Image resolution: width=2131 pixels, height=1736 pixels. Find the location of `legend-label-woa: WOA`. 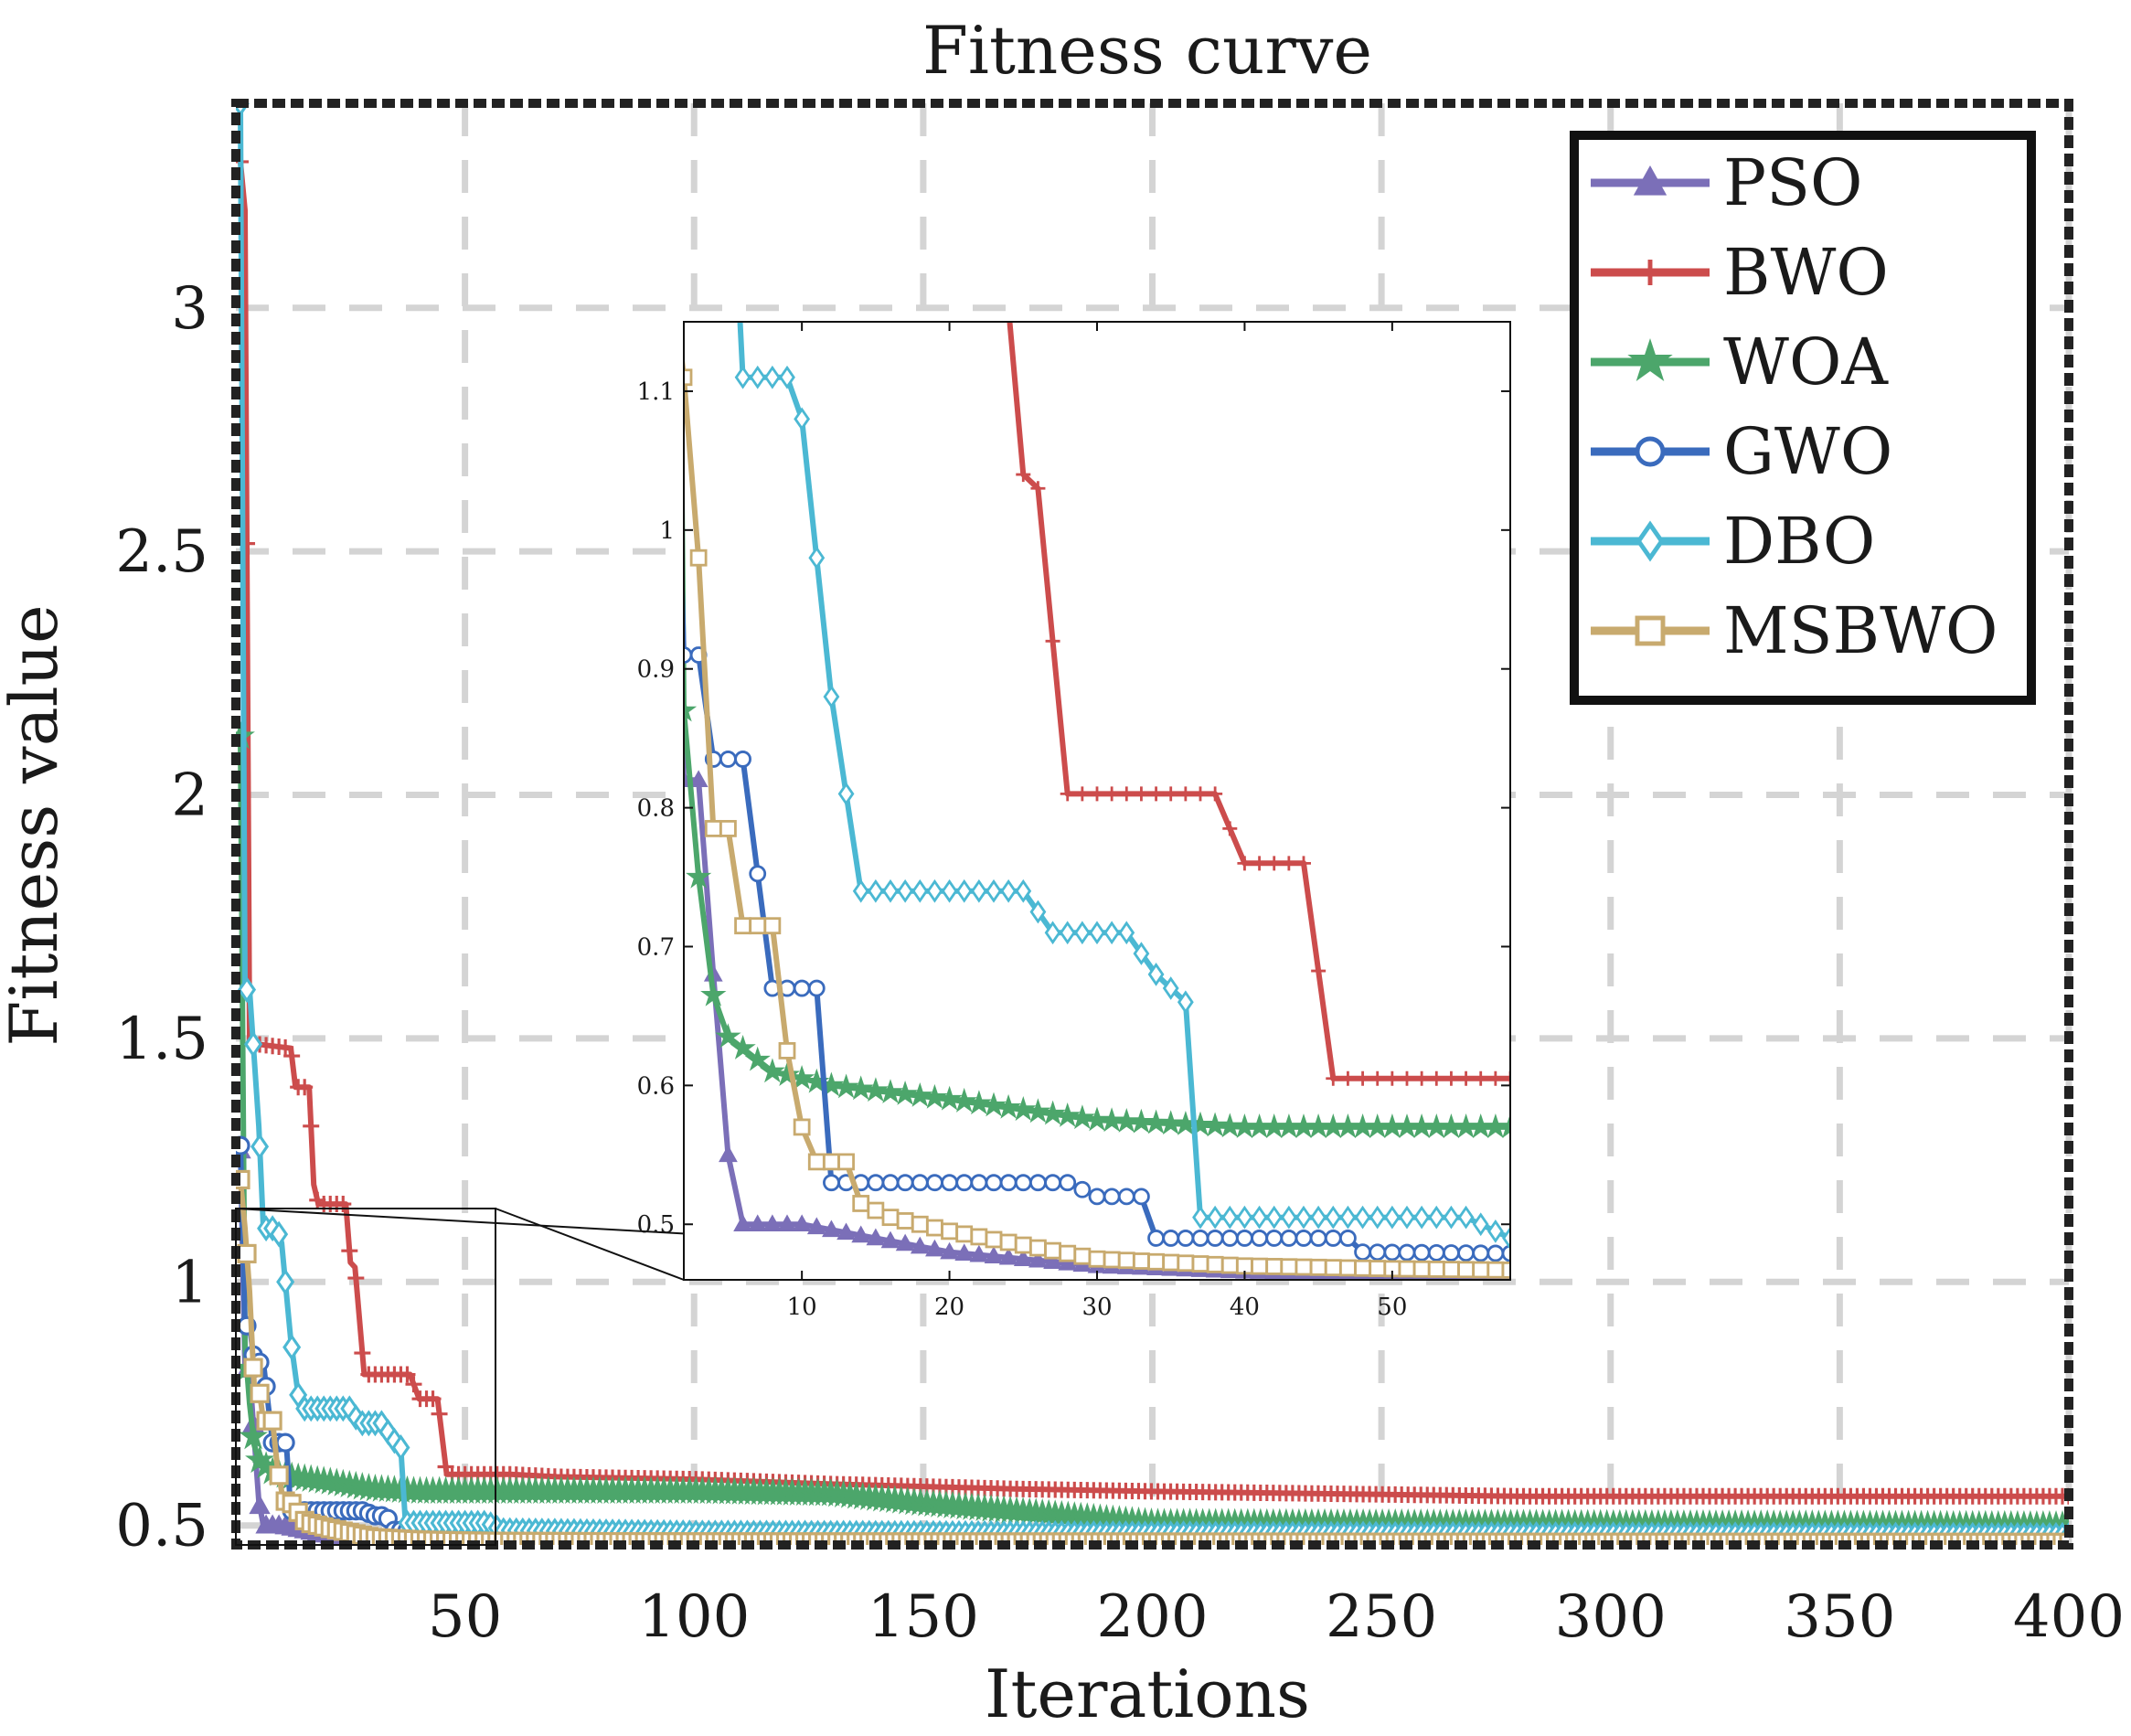

legend-label-woa: WOA is located at coordinates (1806, 362).